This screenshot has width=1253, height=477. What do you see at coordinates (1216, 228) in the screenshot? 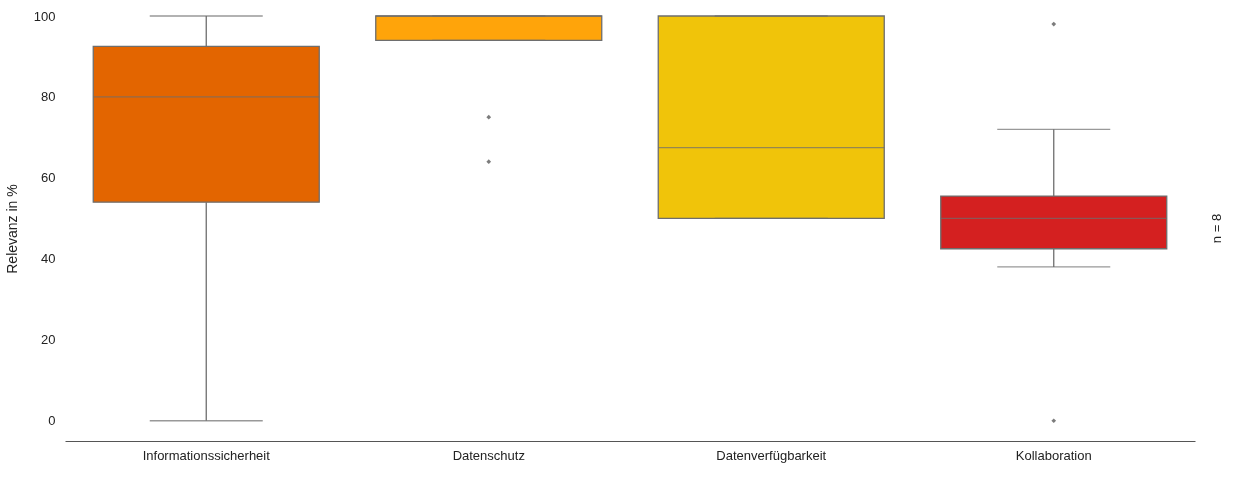
I see `text: n = 8` at bounding box center [1216, 228].